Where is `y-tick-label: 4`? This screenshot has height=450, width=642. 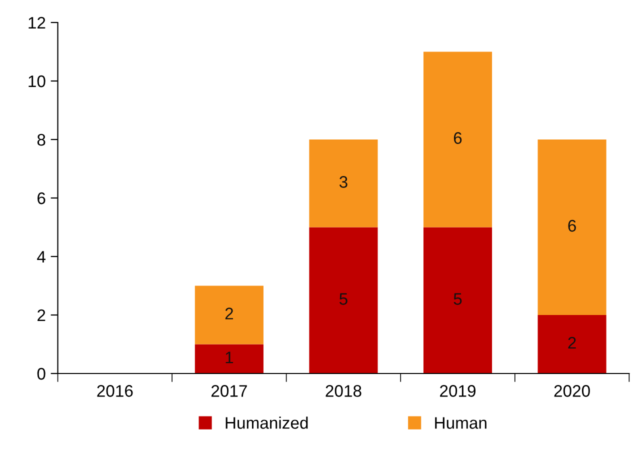 y-tick-label: 4 is located at coordinates (41, 257).